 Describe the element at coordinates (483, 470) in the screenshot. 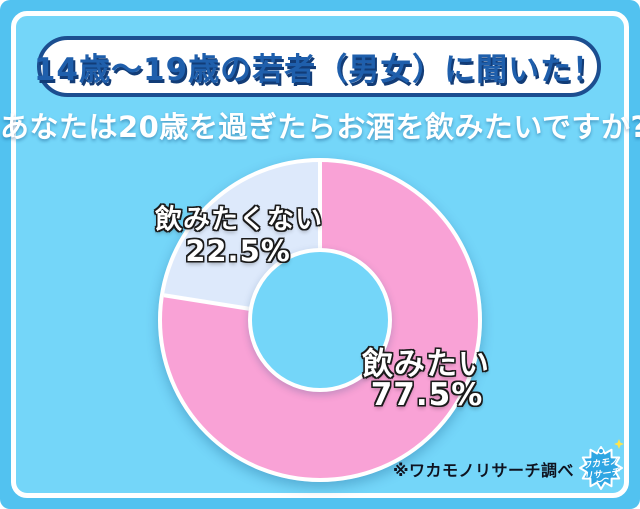

I see `source-note: ※ワカモノリサーチ調べ` at that location.